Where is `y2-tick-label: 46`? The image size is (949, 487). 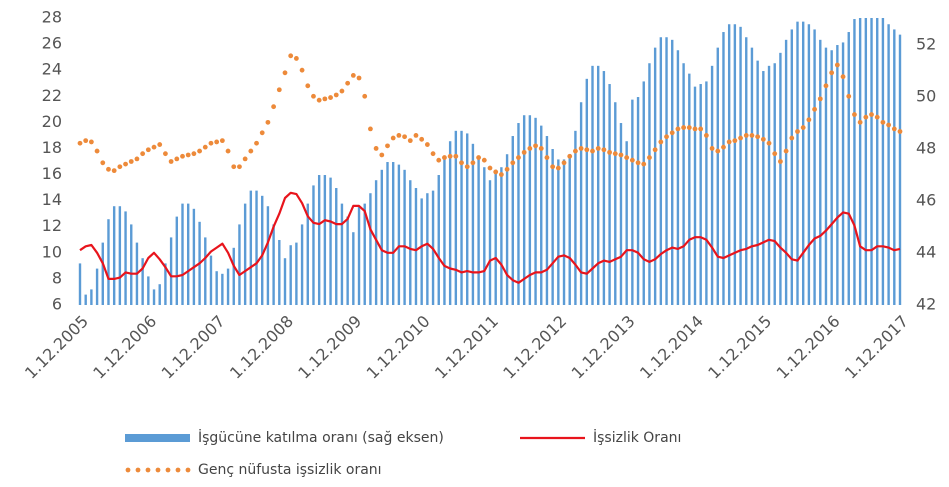 y2-tick-label: 46 is located at coordinates (926, 200).